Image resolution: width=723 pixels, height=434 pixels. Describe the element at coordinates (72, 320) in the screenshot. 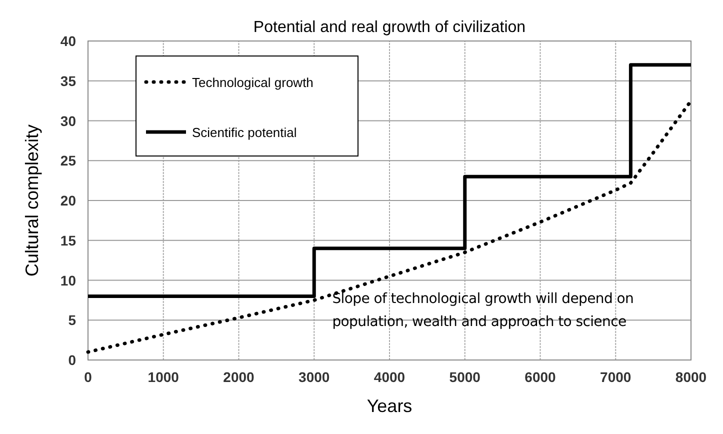

I see `y-tick-label: 5` at that location.